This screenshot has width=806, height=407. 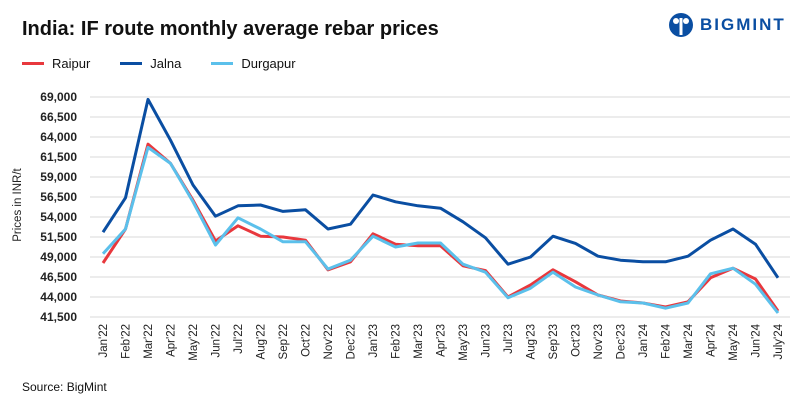 I want to click on brand-name: BIGMINT, so click(x=743, y=24).